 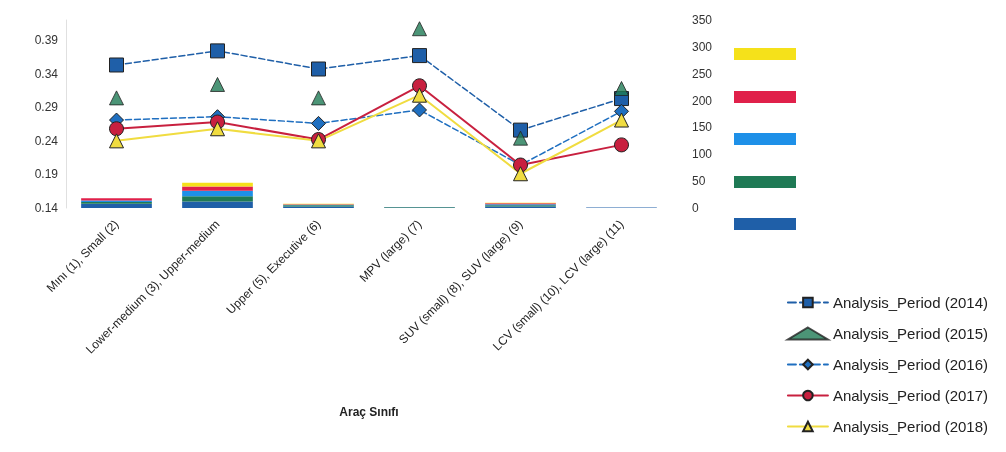 What do you see at coordinates (46, 40) in the screenshot?
I see `y-tick-label: 0.39` at bounding box center [46, 40].